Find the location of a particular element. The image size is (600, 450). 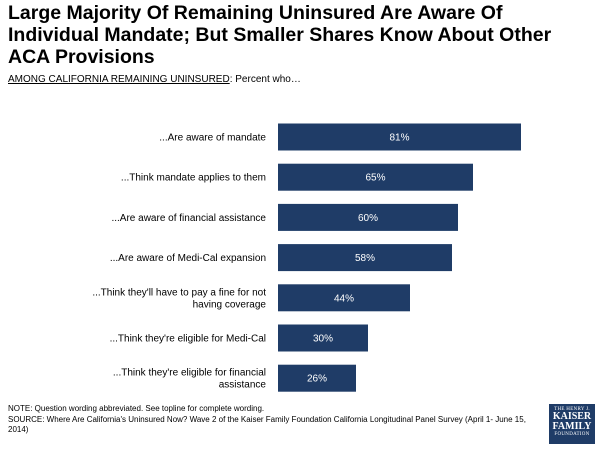

bar-value-label-6: 30% is located at coordinates (323, 339).